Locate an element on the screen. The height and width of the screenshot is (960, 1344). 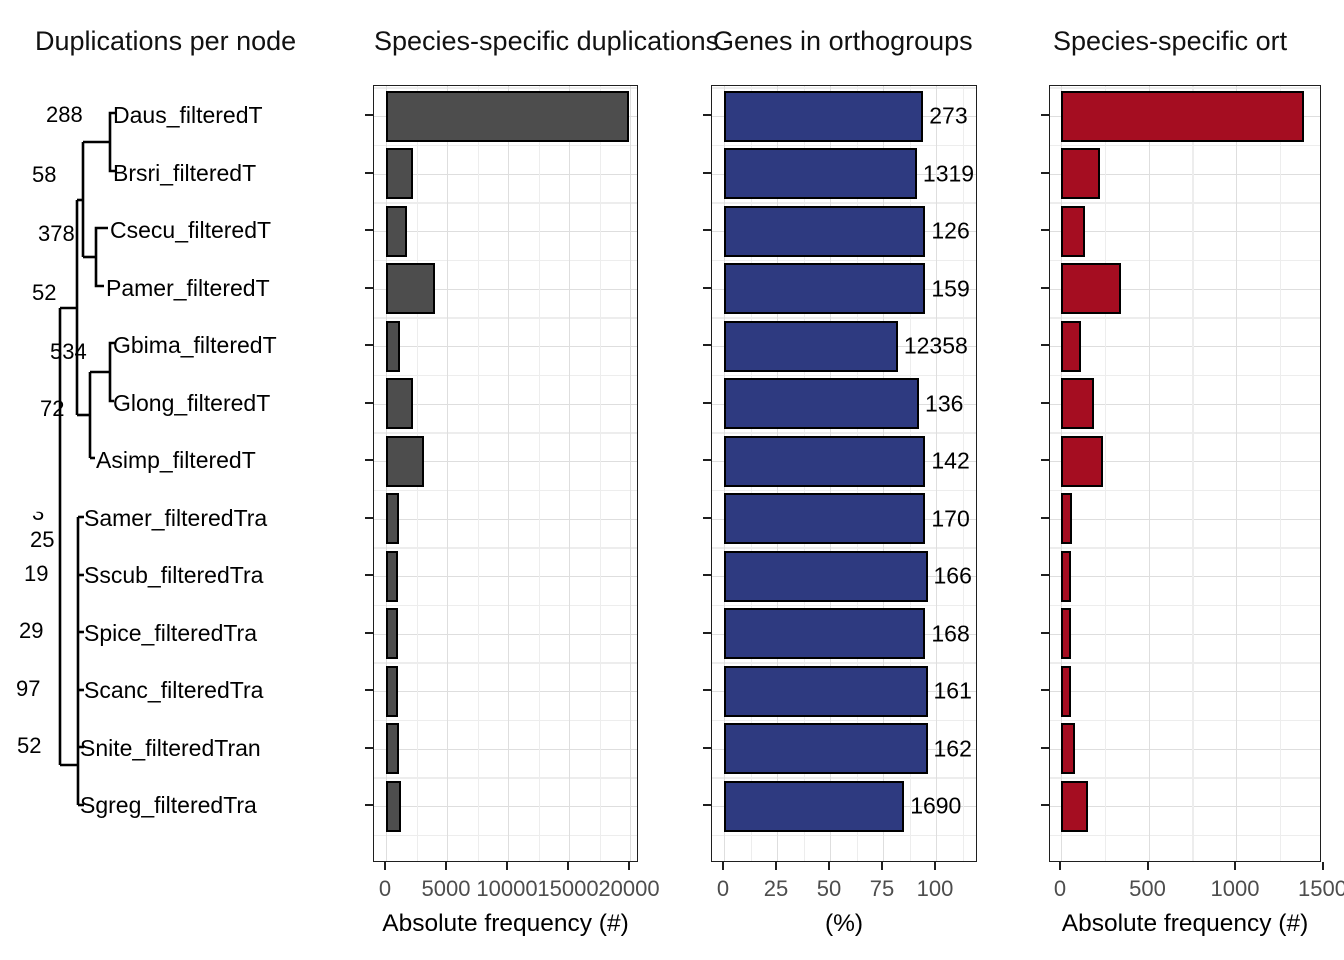
bar-value-label: 1319 is located at coordinates (948, 173).